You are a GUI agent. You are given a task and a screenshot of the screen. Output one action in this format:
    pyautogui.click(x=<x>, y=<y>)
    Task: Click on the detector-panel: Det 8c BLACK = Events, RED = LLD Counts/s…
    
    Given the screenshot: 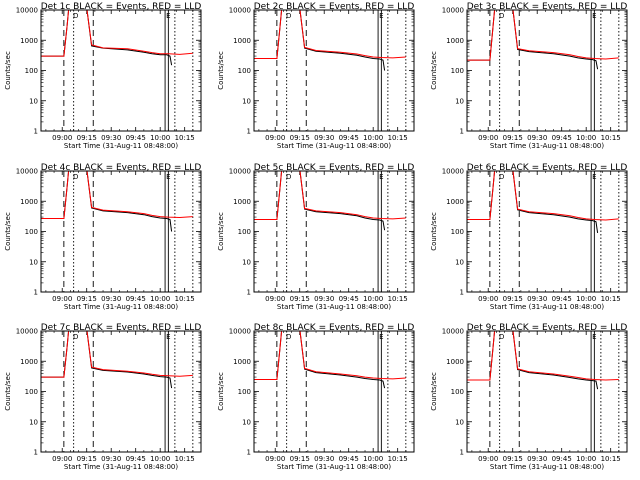 What is the action you would take?
    pyautogui.click(x=316, y=397)
    